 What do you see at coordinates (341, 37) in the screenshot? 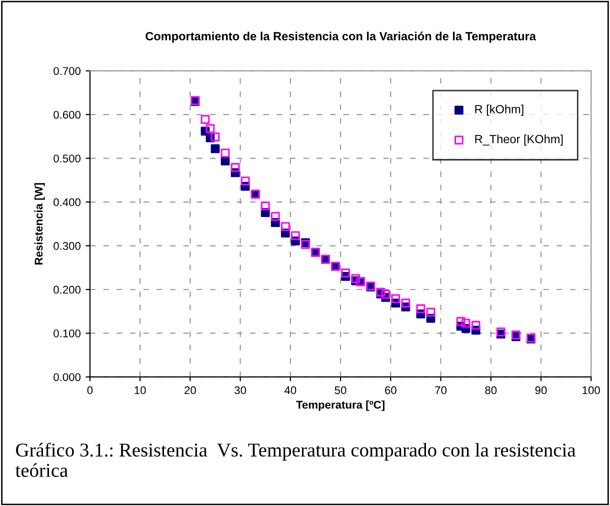
I see `chart-title: Comportamiento de la Resistencia con la Variación de la Temperatura` at bounding box center [341, 37].